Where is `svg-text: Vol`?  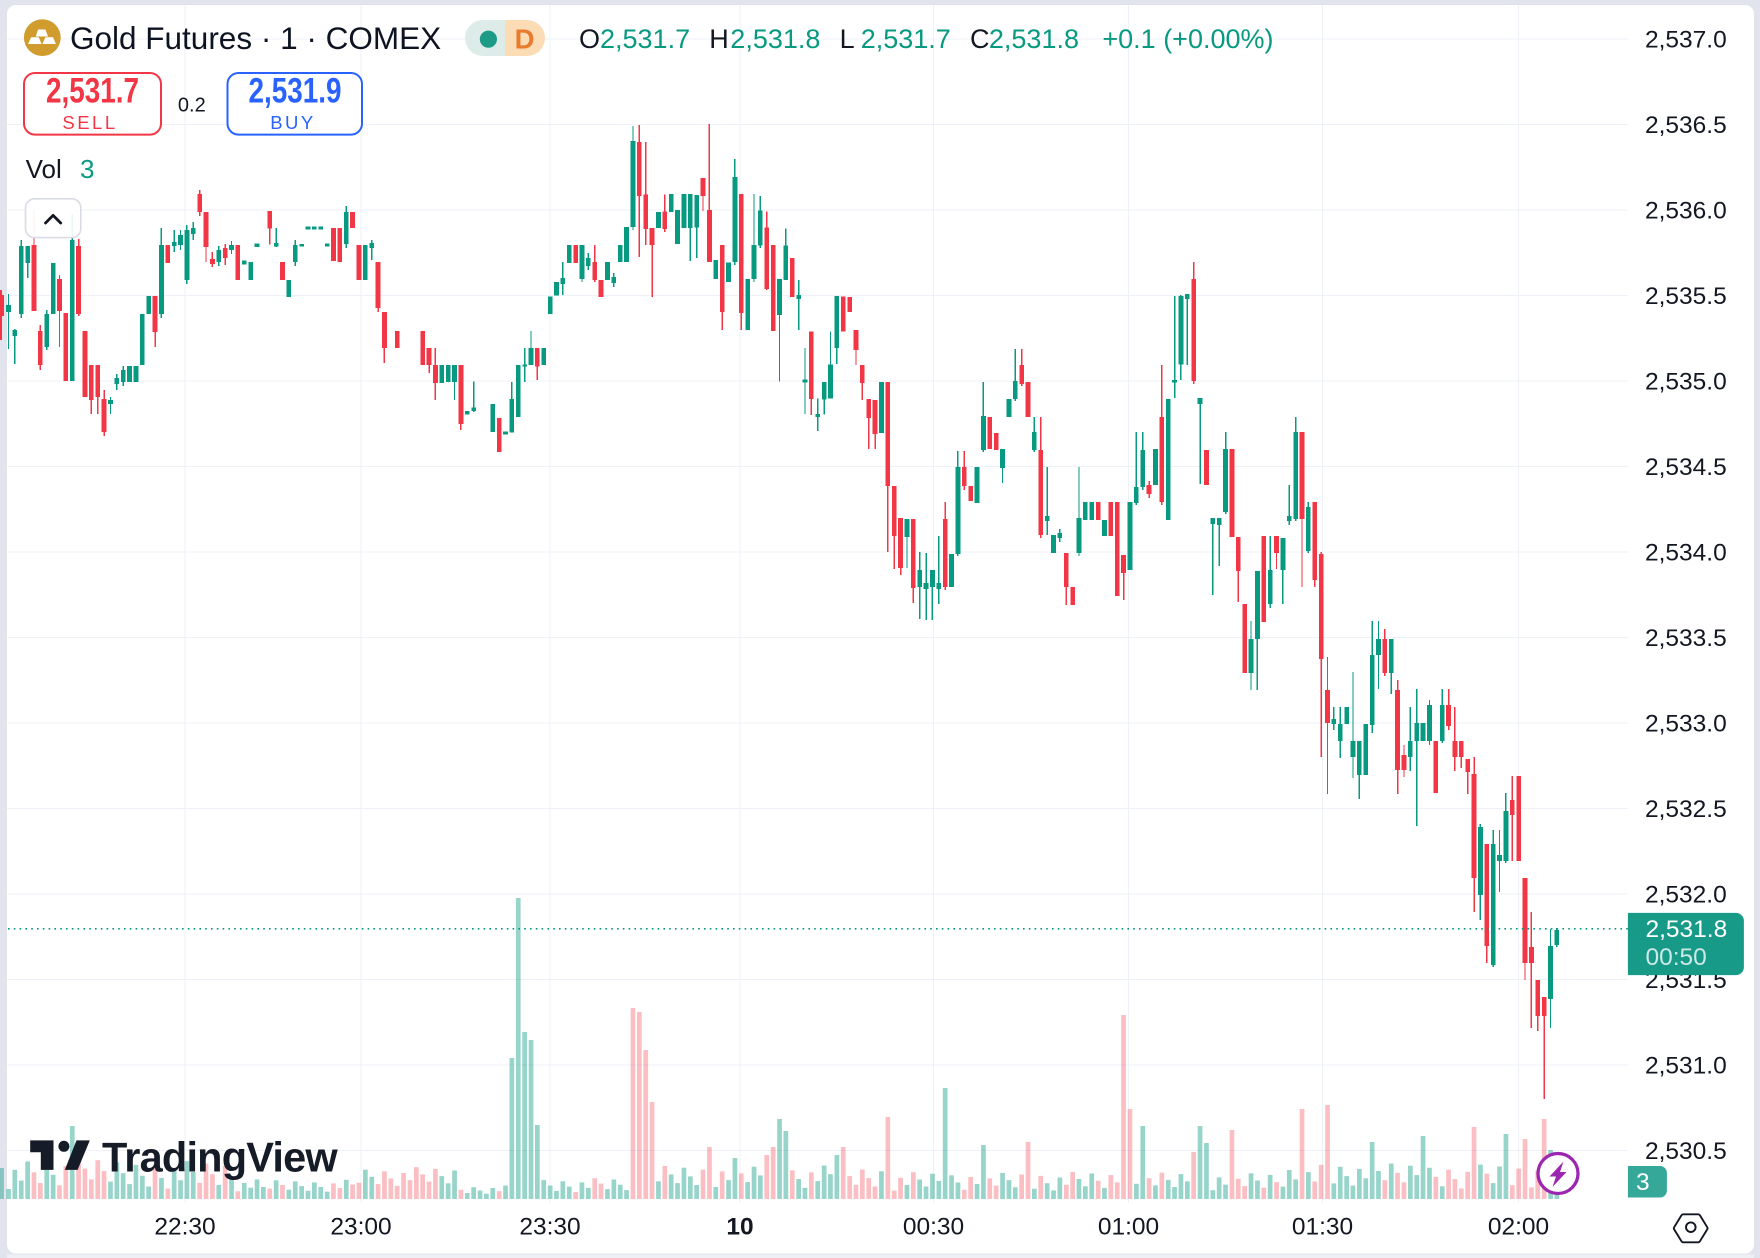 svg-text: Vol is located at coordinates (44, 169).